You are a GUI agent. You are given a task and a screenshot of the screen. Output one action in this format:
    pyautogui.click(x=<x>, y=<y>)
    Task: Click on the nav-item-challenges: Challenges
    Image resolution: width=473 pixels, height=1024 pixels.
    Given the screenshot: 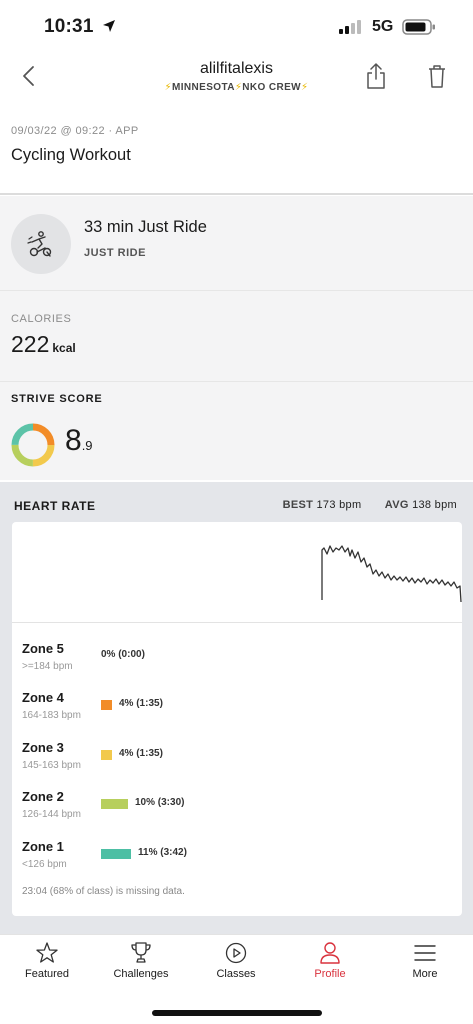 What is the action you would take?
    pyautogui.click(x=141, y=963)
    